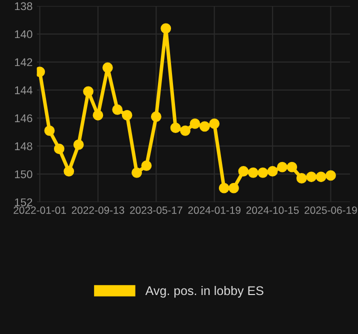 The image size is (358, 334). Describe the element at coordinates (214, 210) in the screenshot. I see `x-tick-label: 2024-01-19` at that location.